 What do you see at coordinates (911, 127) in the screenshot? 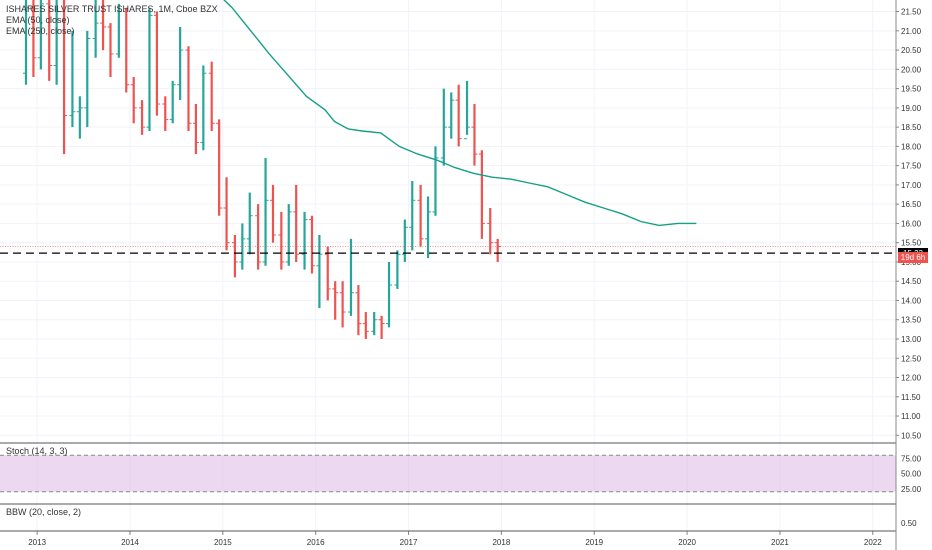
I see `price-tick-label: 18.50` at bounding box center [911, 127].